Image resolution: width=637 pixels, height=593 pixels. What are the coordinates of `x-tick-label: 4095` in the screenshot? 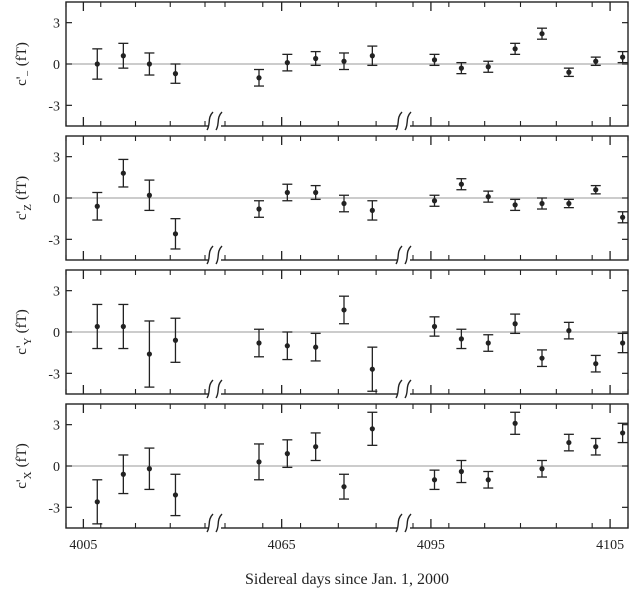 It's located at (431, 545).